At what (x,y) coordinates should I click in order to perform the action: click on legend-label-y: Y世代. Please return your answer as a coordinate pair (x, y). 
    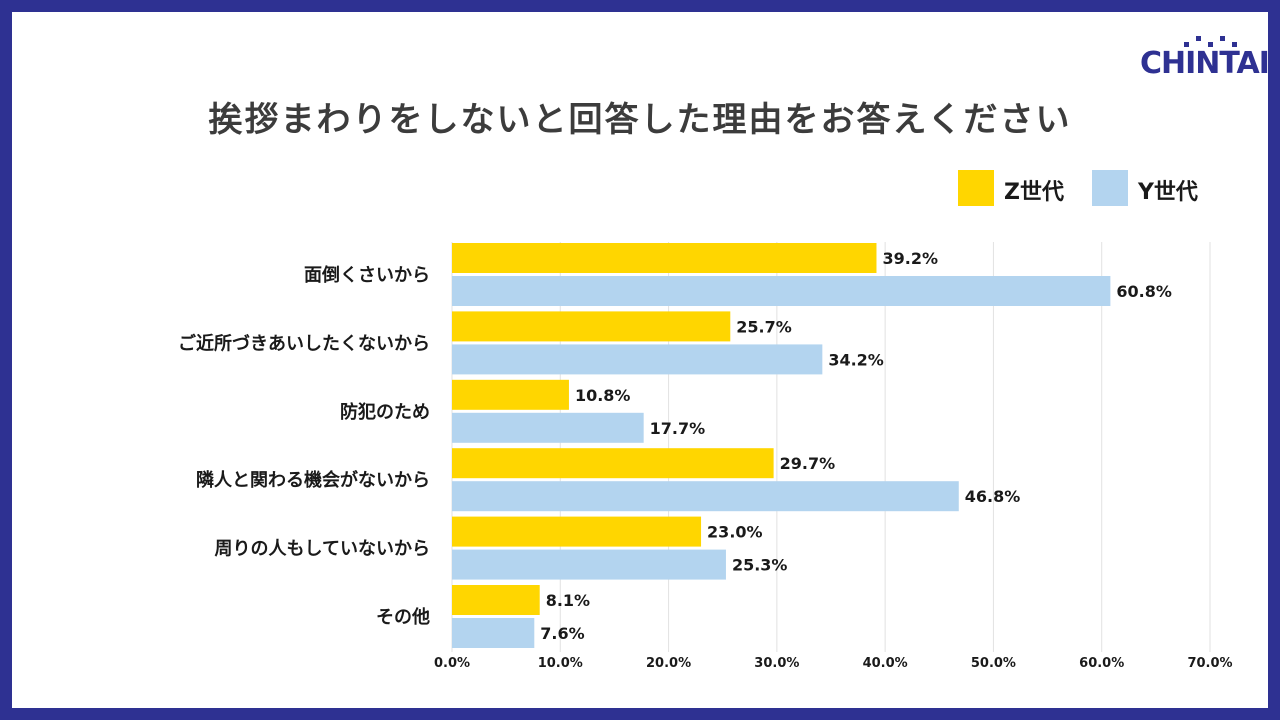
    Looking at the image, I should click on (1168, 192).